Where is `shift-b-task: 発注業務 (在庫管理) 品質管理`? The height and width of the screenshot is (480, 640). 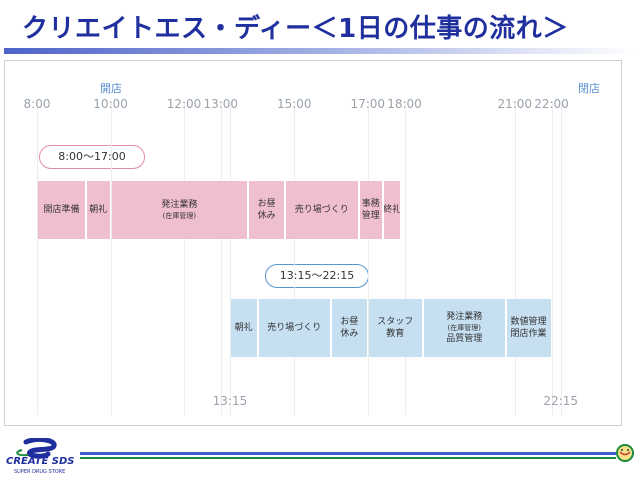
shift-b-task: 発注業務 (在庫管理) 品質管理 is located at coordinates (464, 328).